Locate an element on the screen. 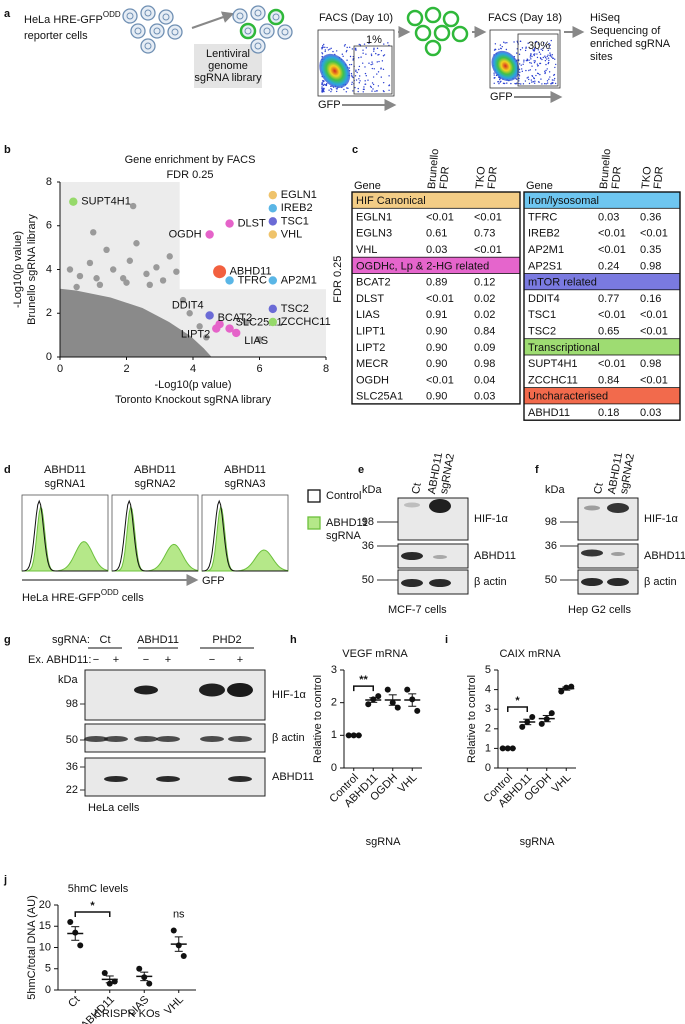 Image resolution: width=685 pixels, height=1024 pixels. x-tick-label: 0 is located at coordinates (60, 369).